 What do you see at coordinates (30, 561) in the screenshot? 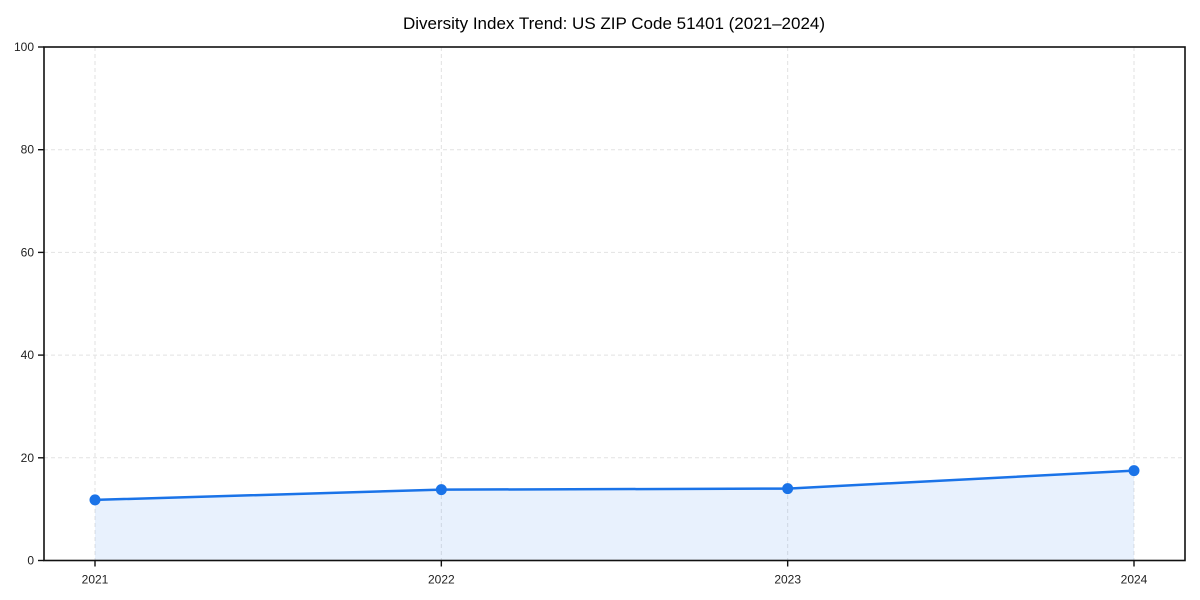
I see `y-tick-label: 0` at bounding box center [30, 561].